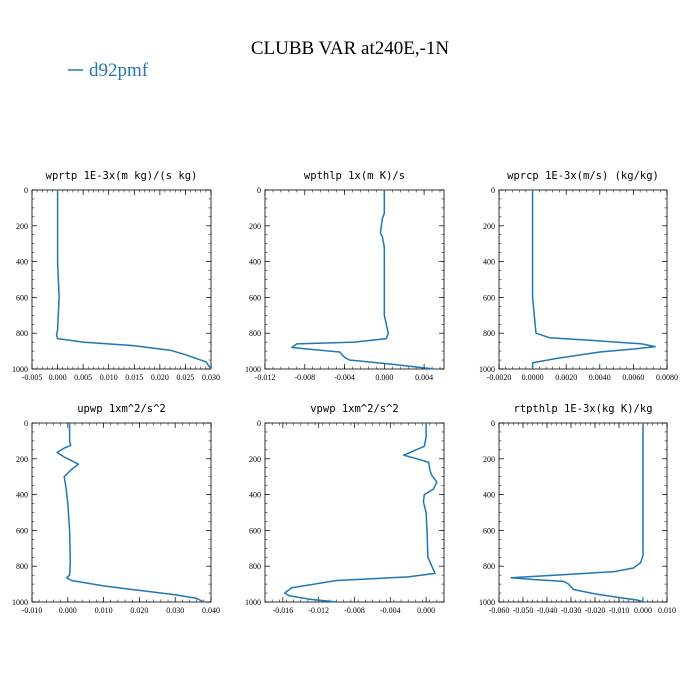 The image size is (700, 700). Describe the element at coordinates (533, 377) in the screenshot. I see `x-tick-label: 0.0000` at that location.